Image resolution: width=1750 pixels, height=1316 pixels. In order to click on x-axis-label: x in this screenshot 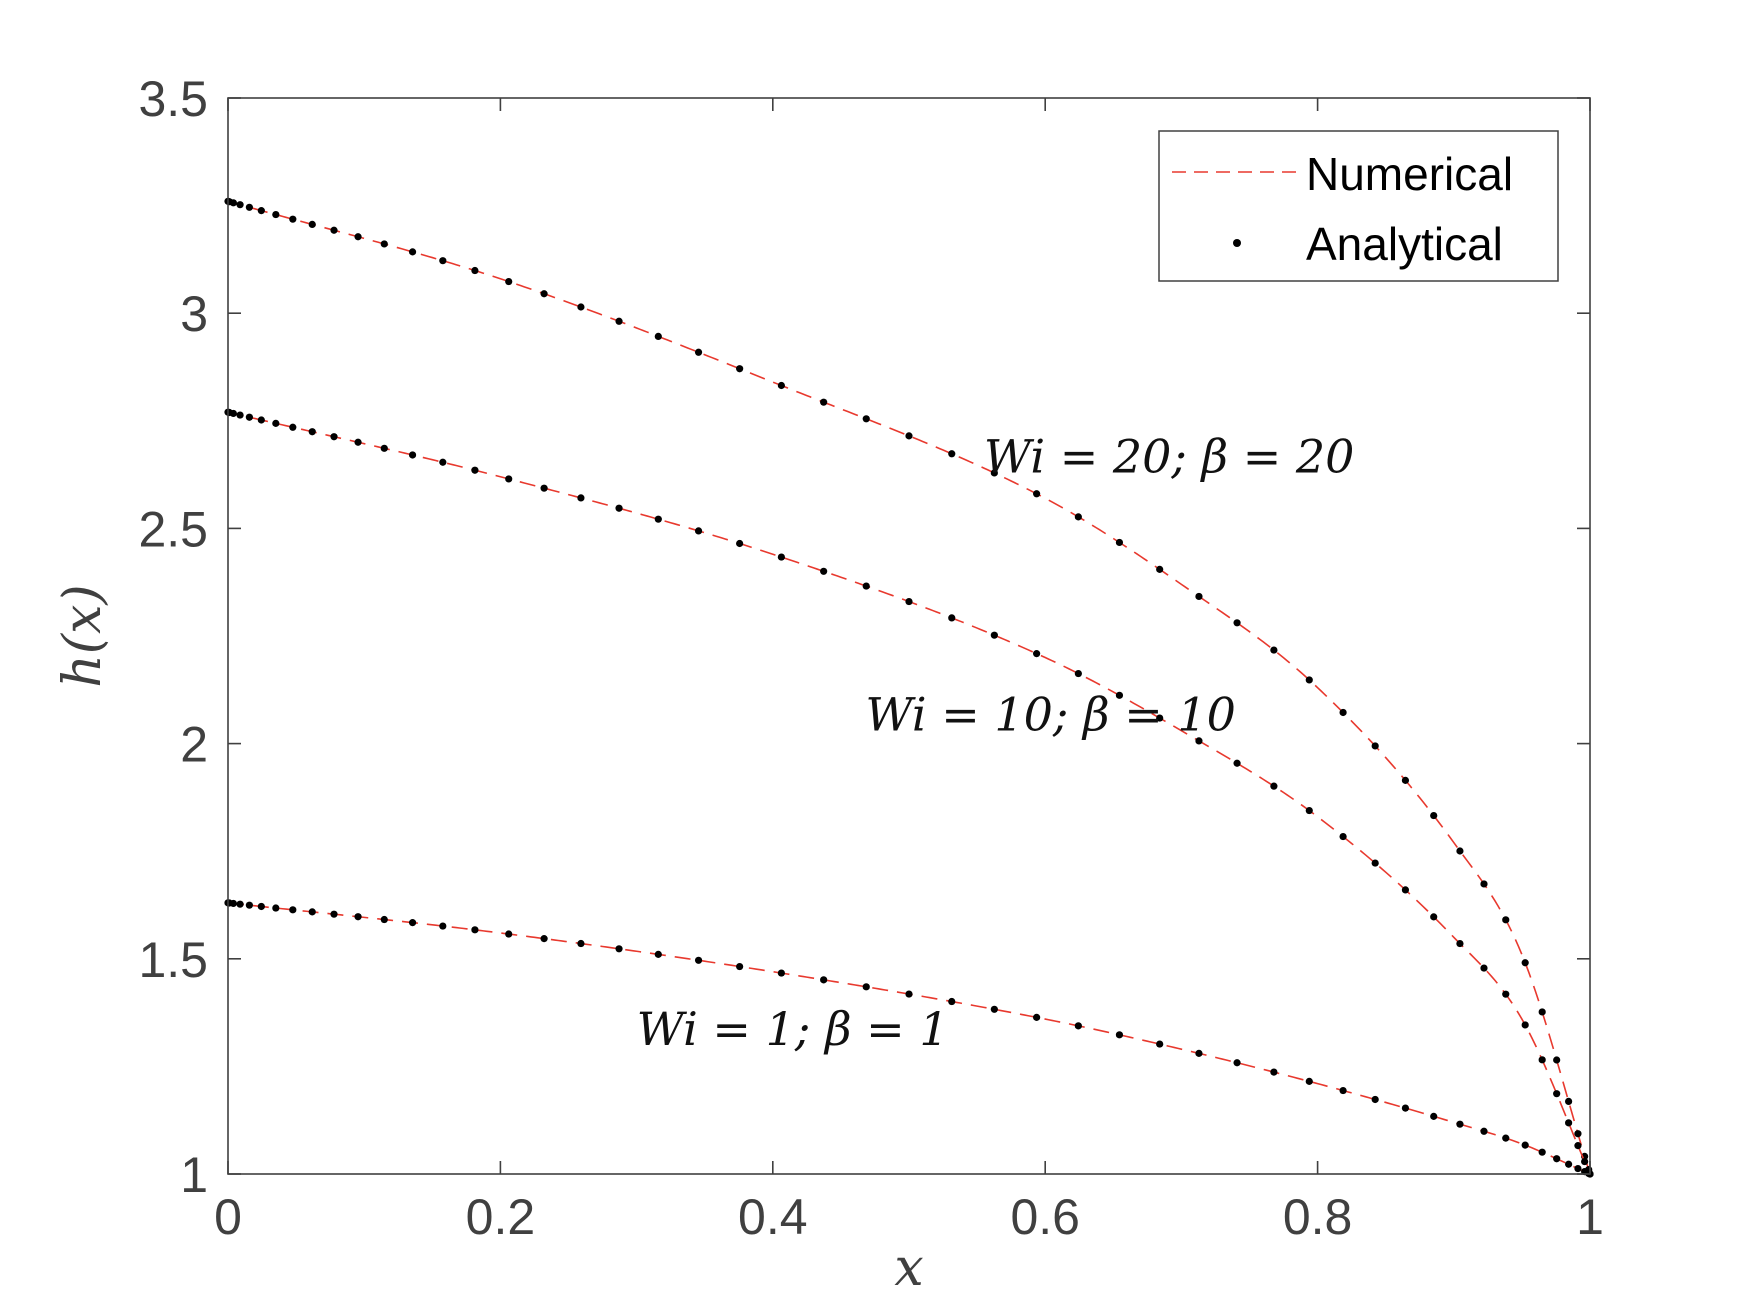, I will do `click(908, 1268)`.